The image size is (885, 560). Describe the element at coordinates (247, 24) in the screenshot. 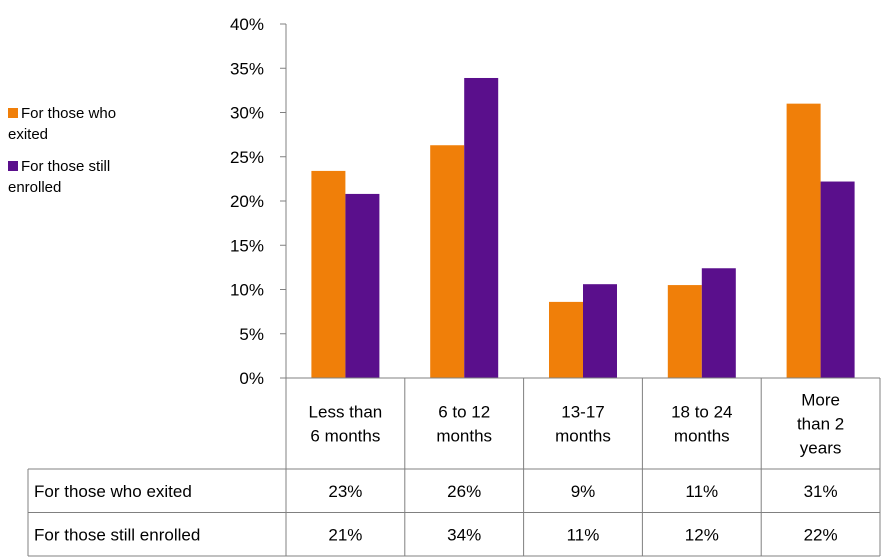

I see `y-tick-label: 40%` at that location.